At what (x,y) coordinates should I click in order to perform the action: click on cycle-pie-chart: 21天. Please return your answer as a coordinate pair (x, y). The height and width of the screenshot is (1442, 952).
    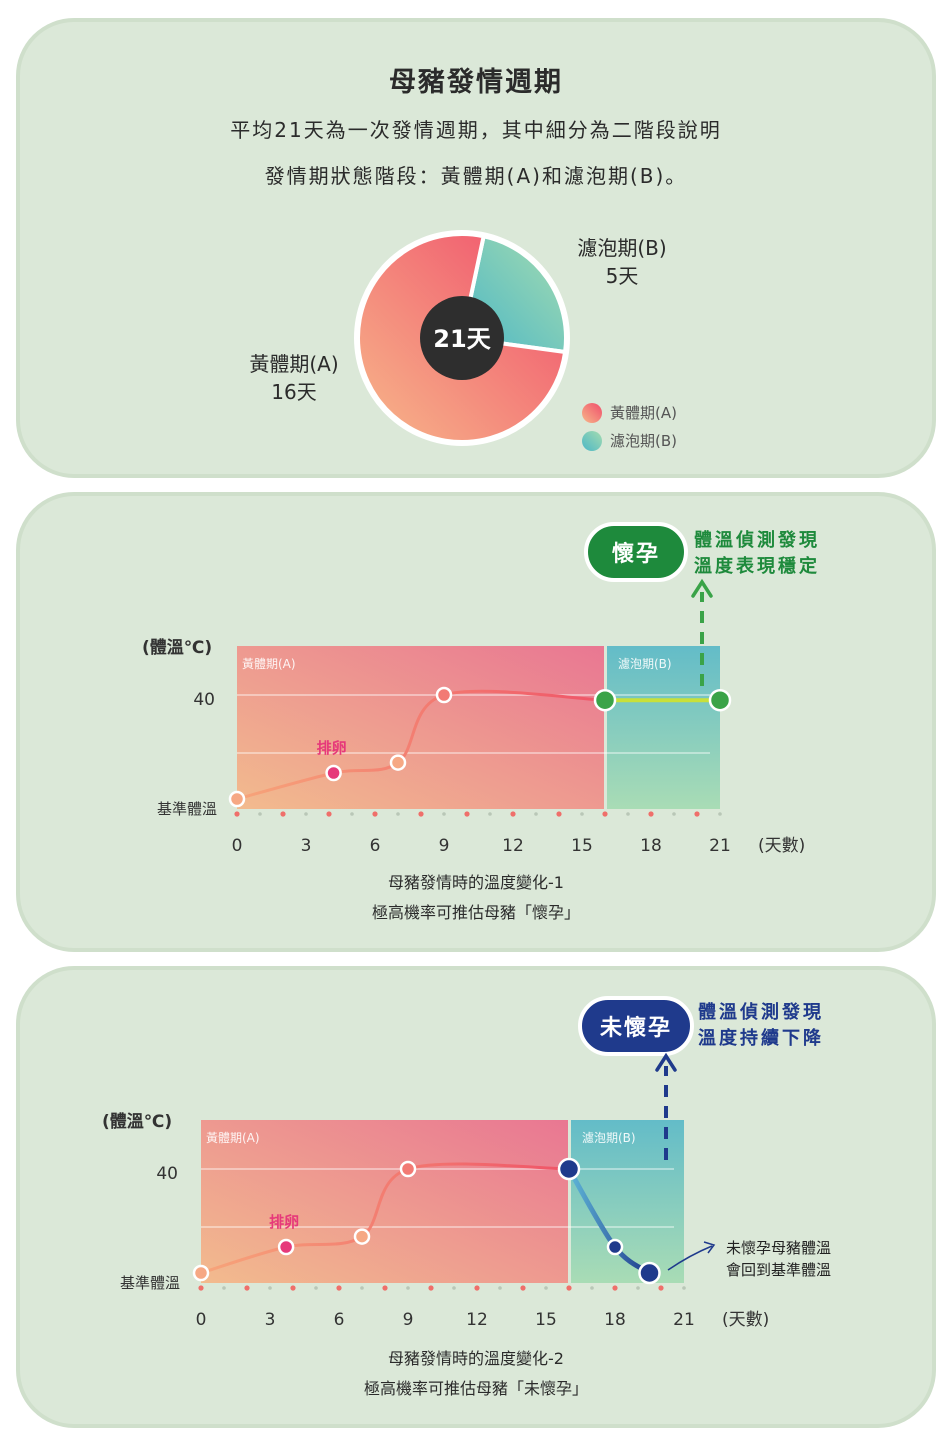
    Looking at the image, I should click on (462, 338).